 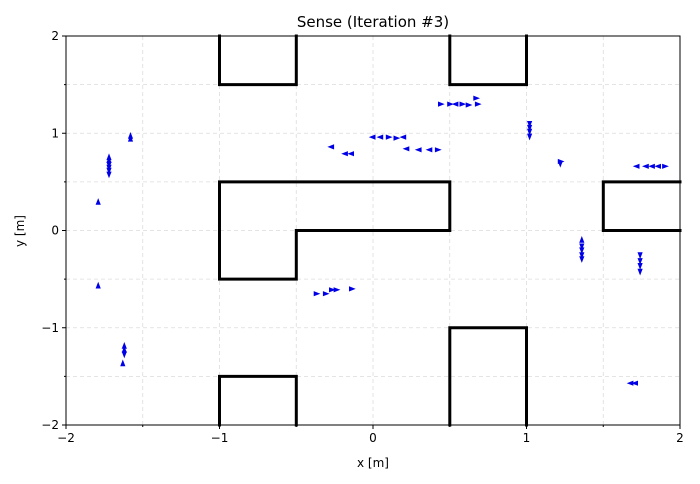 What do you see at coordinates (50, 328) in the screenshot?
I see `y-tick-label: −1` at bounding box center [50, 328].